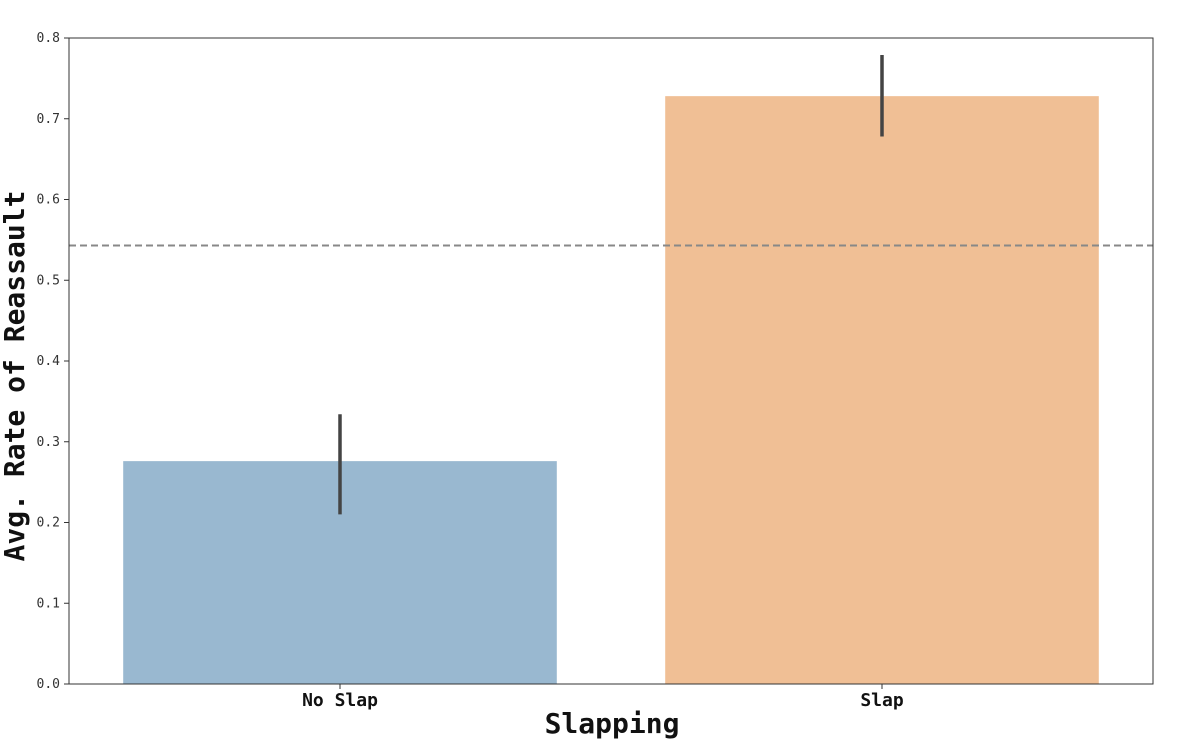  What do you see at coordinates (603, 697) in the screenshot?
I see `x-axis-ticks: No Slap Slap` at bounding box center [603, 697].